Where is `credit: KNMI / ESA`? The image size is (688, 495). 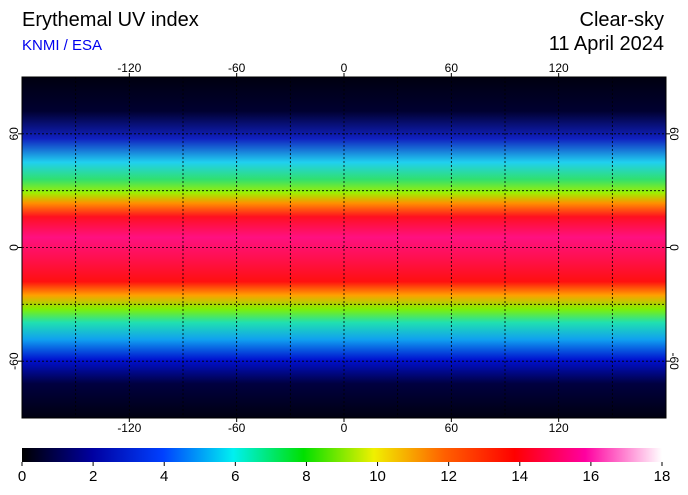 credit: KNMI / ESA is located at coordinates (62, 45).